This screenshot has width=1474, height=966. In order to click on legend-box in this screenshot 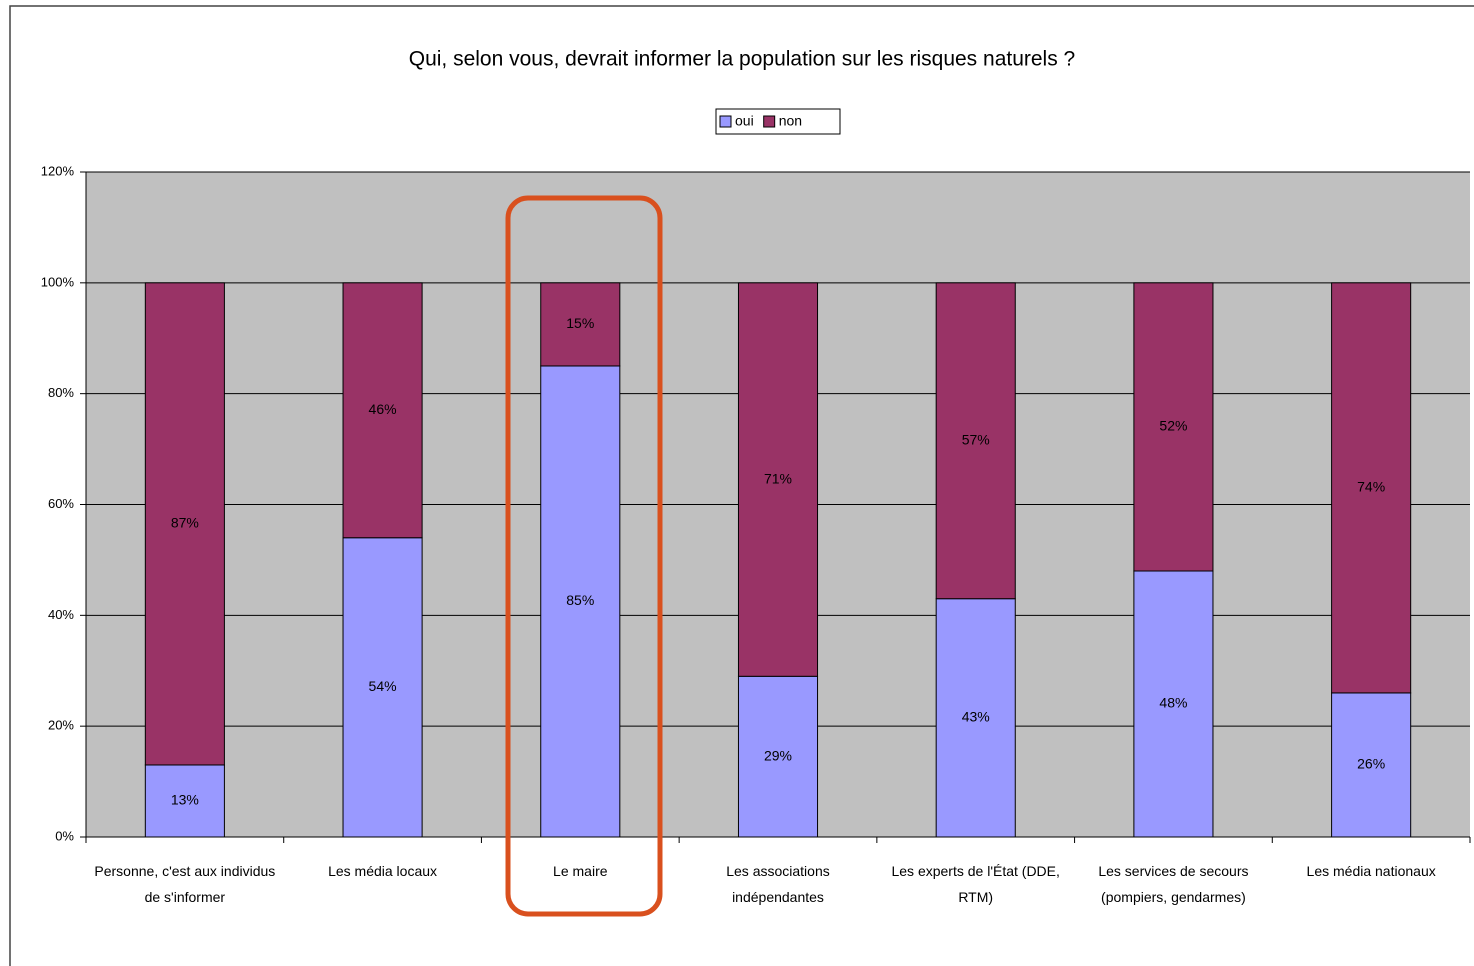, I will do `click(778, 121)`.